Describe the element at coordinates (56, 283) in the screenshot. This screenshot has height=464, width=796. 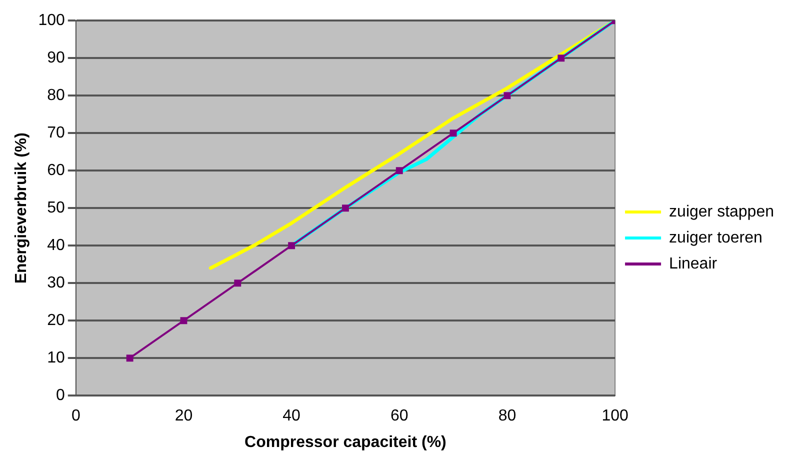
I see `y-tick-label: 30` at that location.